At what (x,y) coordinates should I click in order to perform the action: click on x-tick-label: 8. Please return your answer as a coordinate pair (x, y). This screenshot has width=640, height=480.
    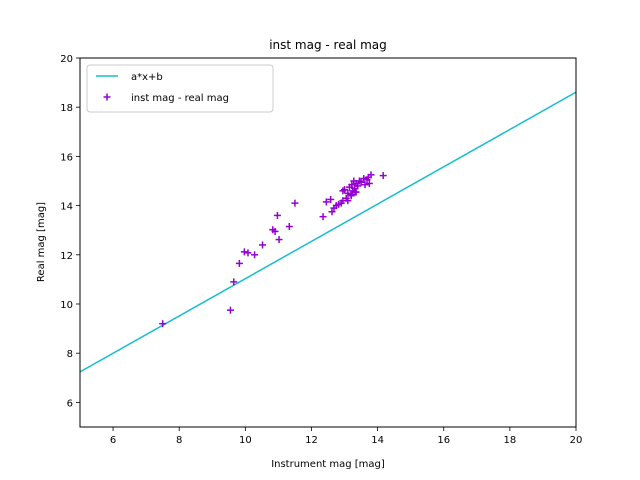
    Looking at the image, I should click on (179, 440).